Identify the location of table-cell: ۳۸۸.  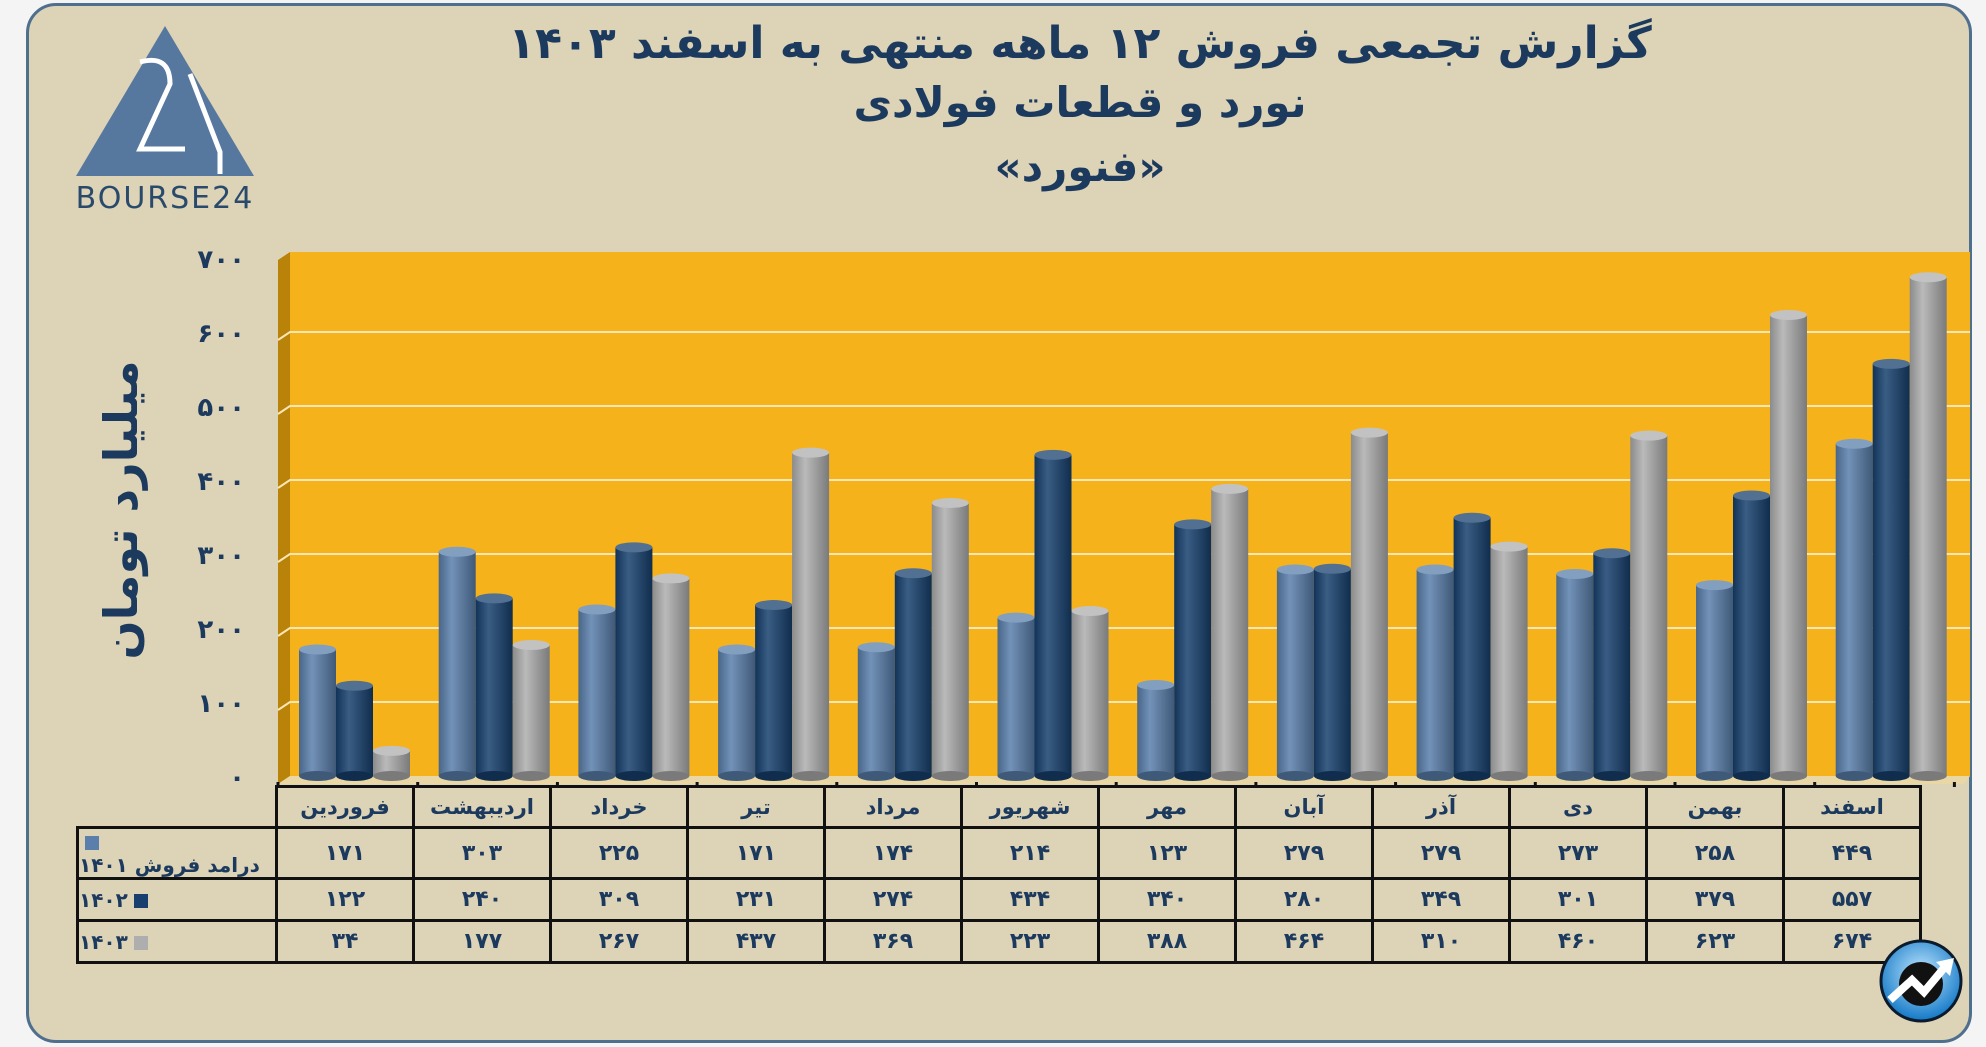
(1167, 941).